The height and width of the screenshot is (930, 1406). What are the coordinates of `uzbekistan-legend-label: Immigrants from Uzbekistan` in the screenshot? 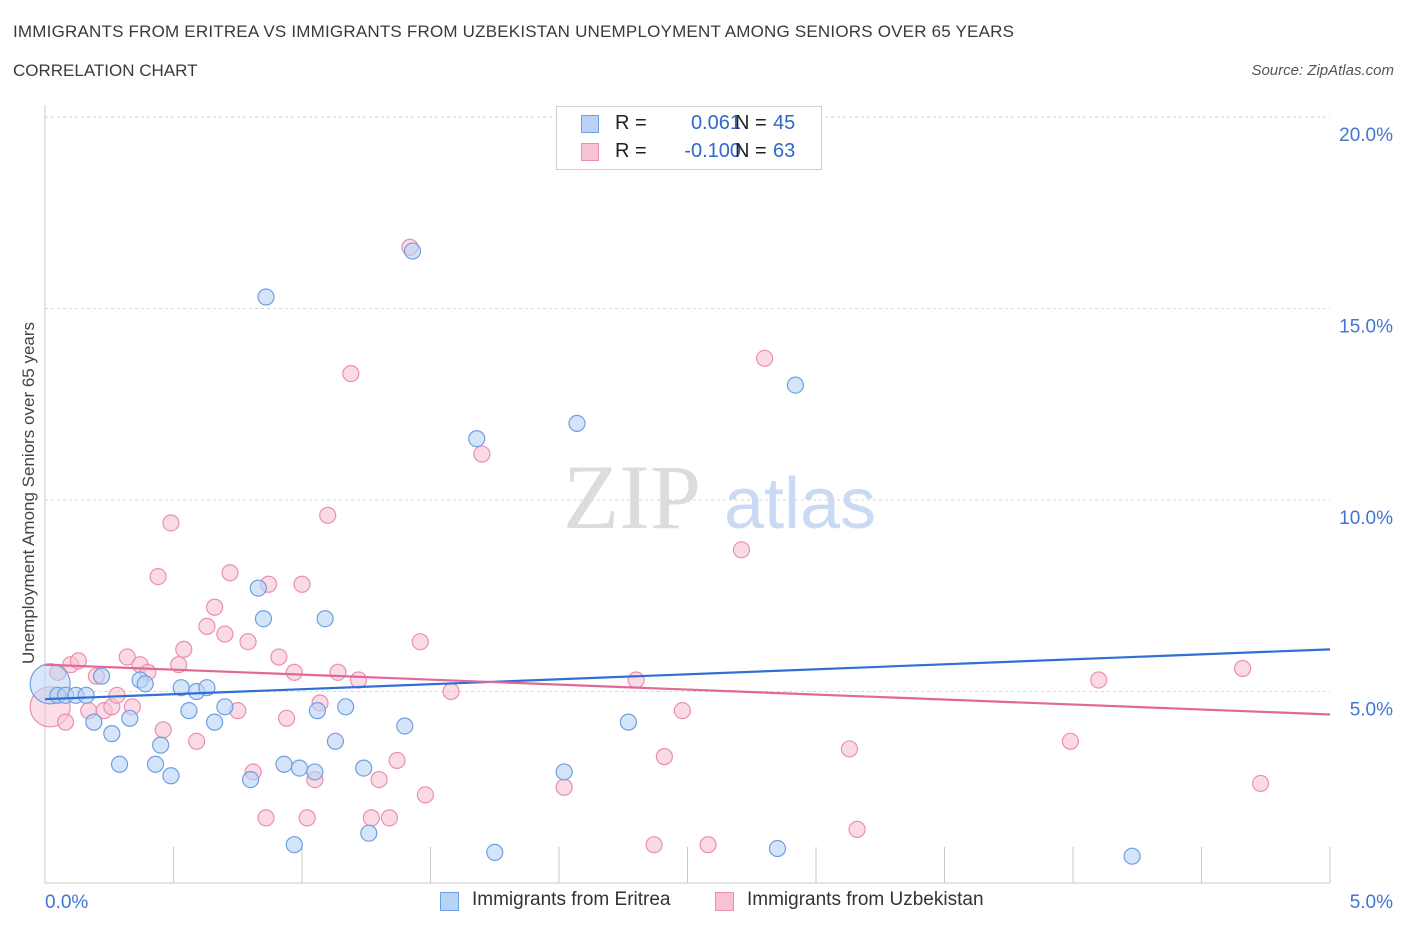 It's located at (865, 899).